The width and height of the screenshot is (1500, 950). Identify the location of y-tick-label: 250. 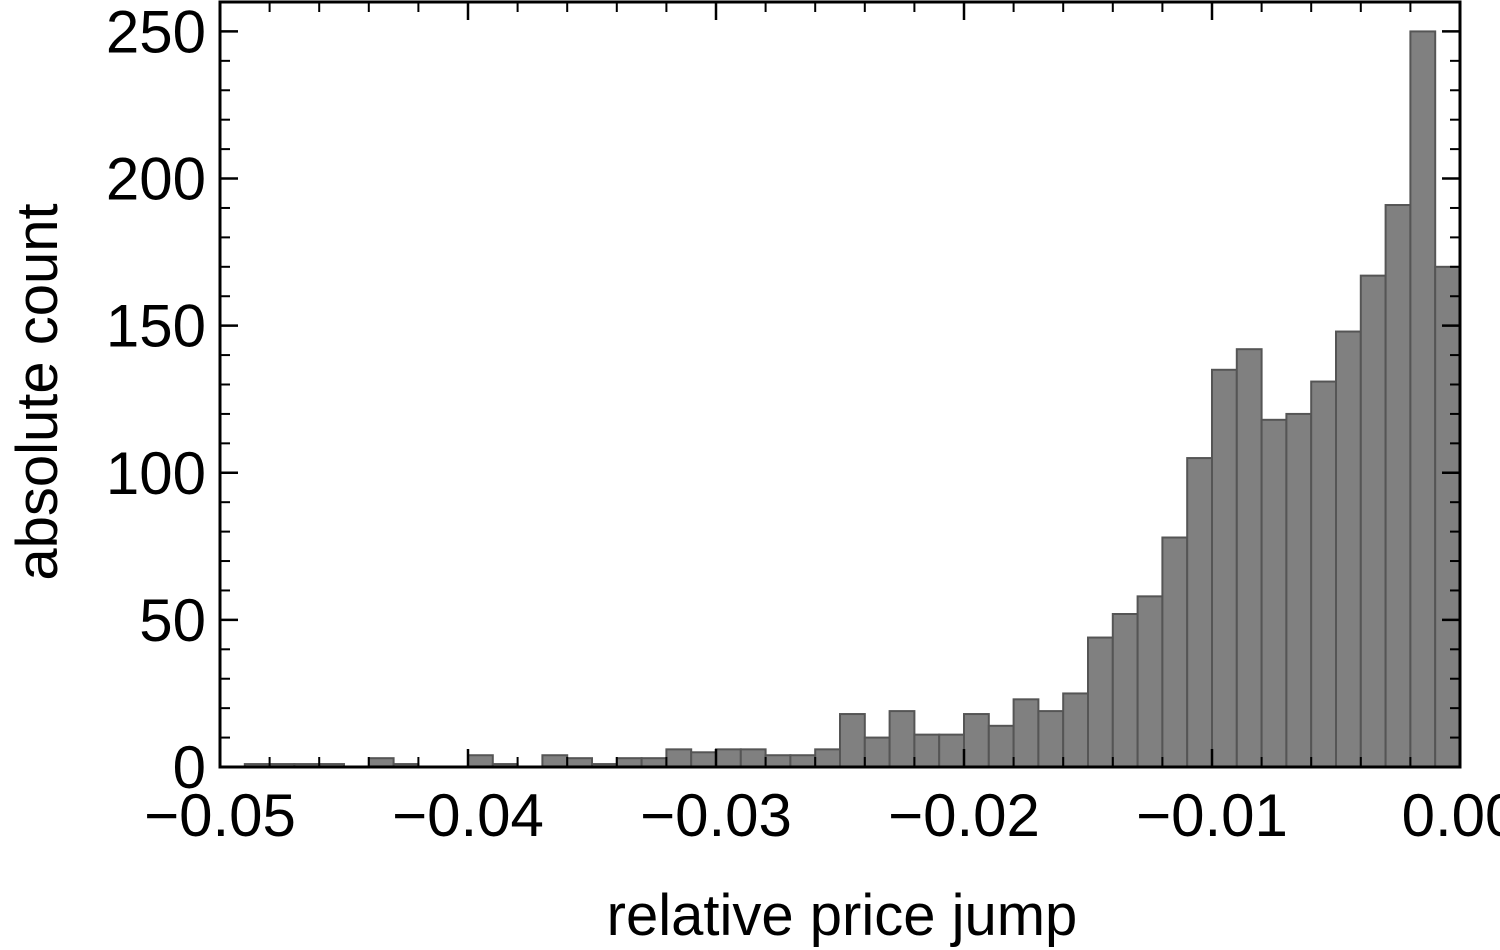
(156, 32).